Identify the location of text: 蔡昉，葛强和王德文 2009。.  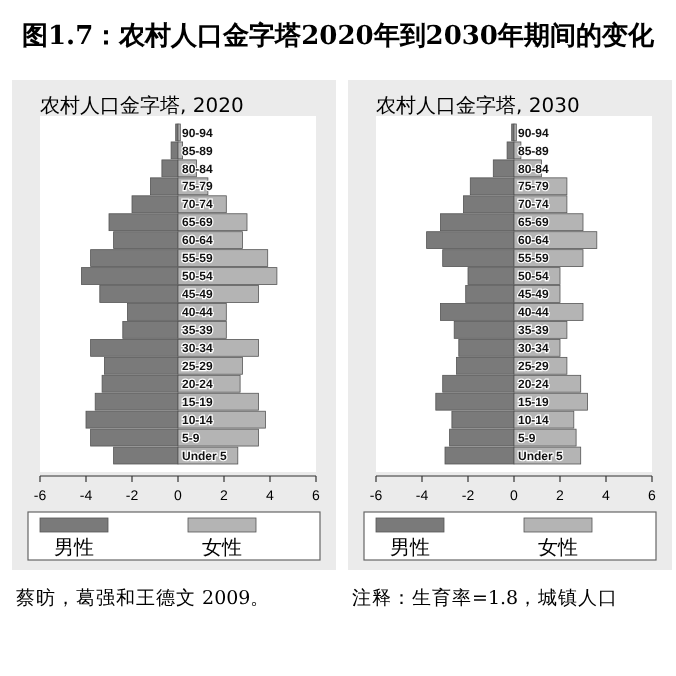
(143, 598).